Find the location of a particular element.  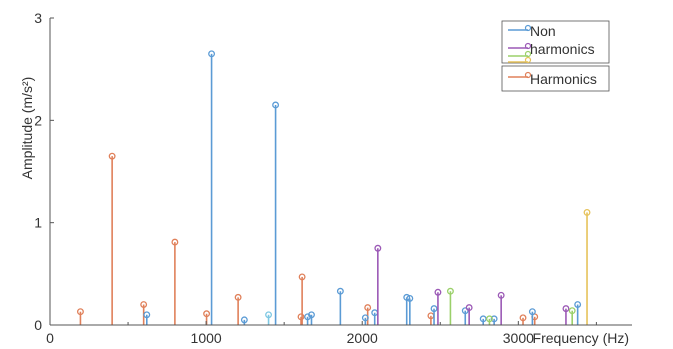

x-ticks: 0 1000 2000 3000 is located at coordinates (321, 333).